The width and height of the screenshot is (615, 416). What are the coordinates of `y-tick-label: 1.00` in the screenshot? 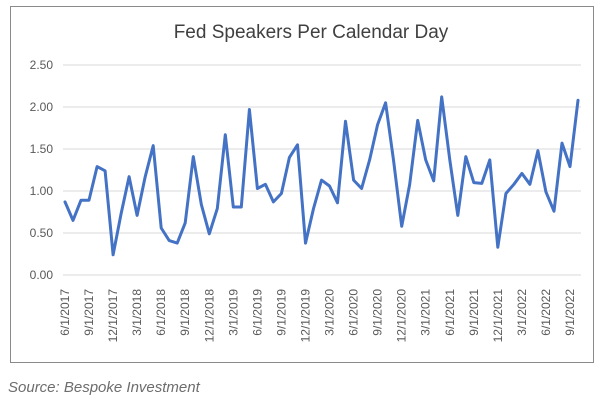 It's located at (42, 191).